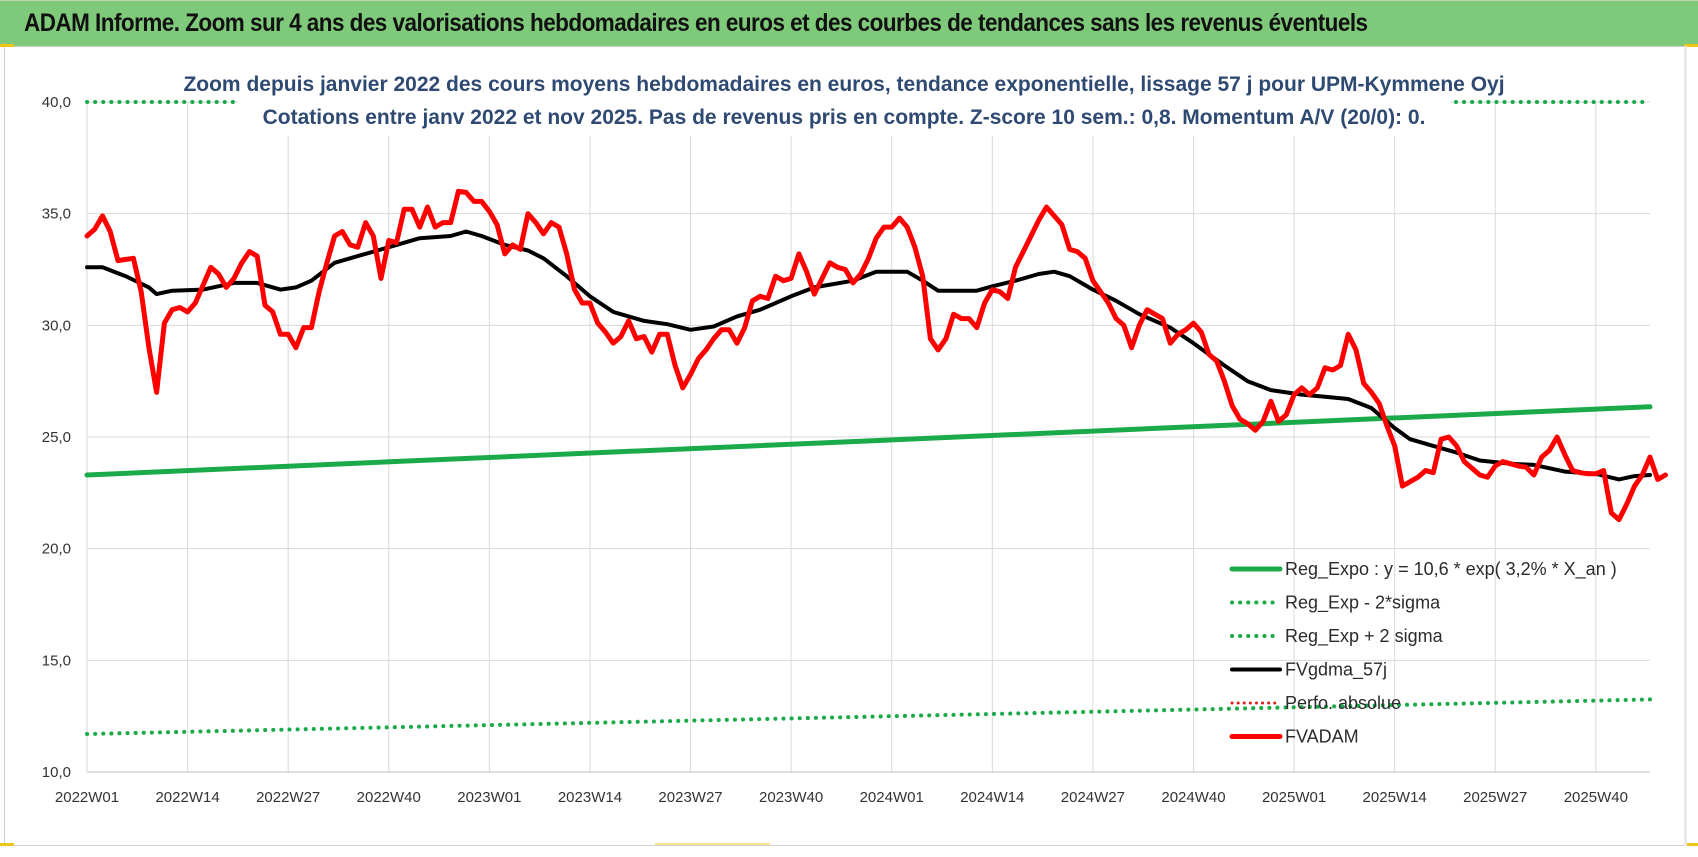  Describe the element at coordinates (992, 797) in the screenshot. I see `x-tick-label: 2024W14` at that location.